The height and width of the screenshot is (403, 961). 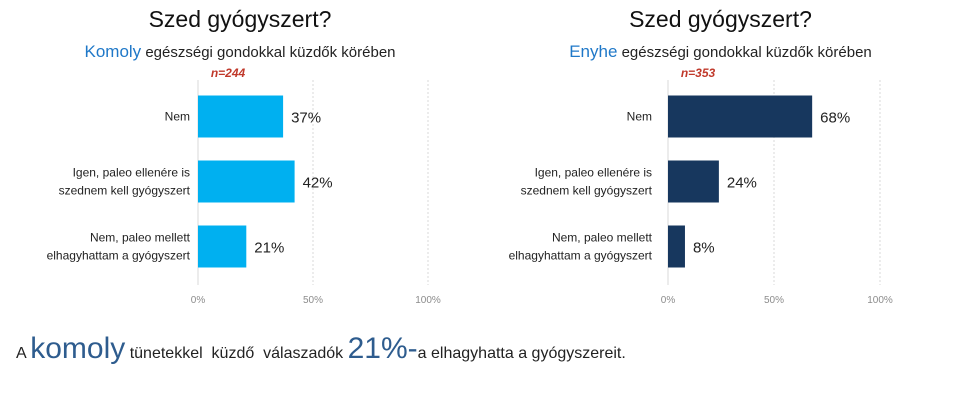 What do you see at coordinates (742, 183) in the screenshot?
I see `data-label: 24%` at bounding box center [742, 183].